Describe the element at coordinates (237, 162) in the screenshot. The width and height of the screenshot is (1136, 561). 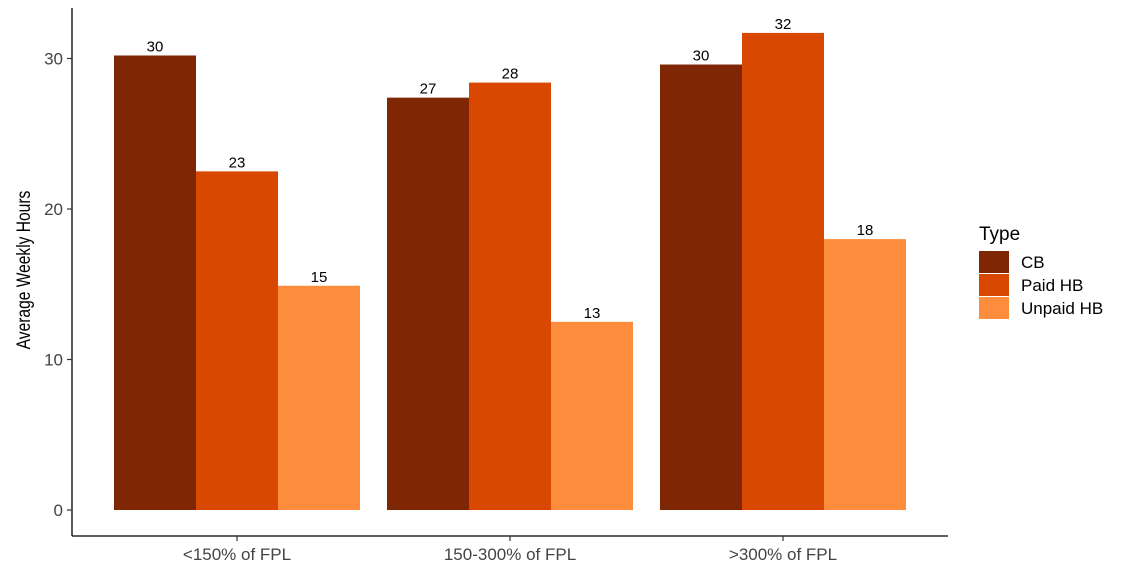
I see `bar-value-label: 23` at that location.